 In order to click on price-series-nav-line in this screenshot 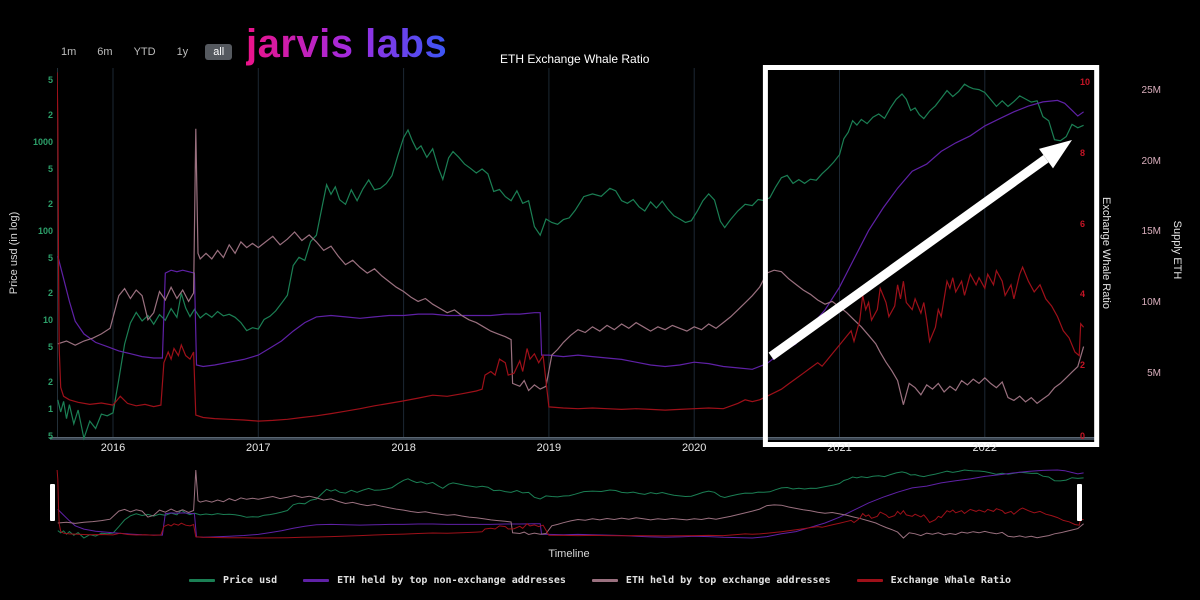, I will do `click(570, 504)`.